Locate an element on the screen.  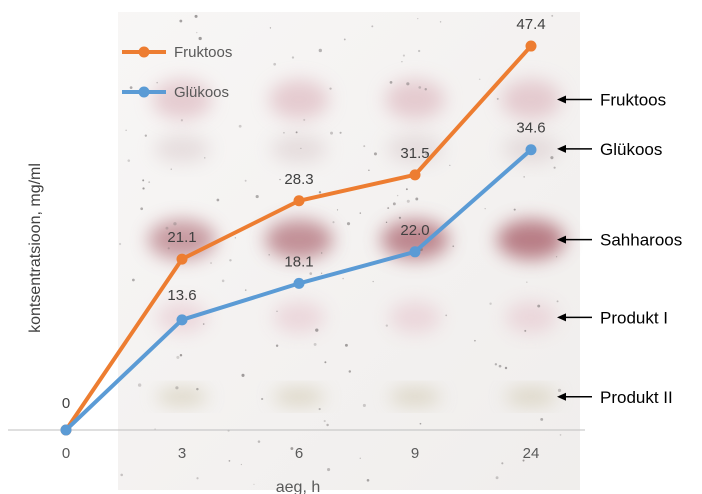
annotation-label: Glükoos is located at coordinates (631, 149).